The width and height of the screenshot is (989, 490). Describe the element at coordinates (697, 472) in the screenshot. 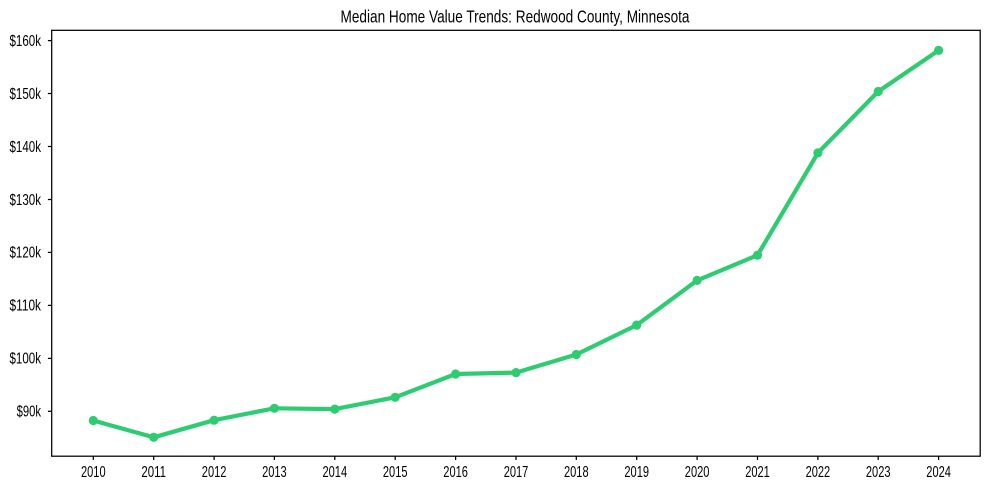

I see `svg-text: 2020` at that location.